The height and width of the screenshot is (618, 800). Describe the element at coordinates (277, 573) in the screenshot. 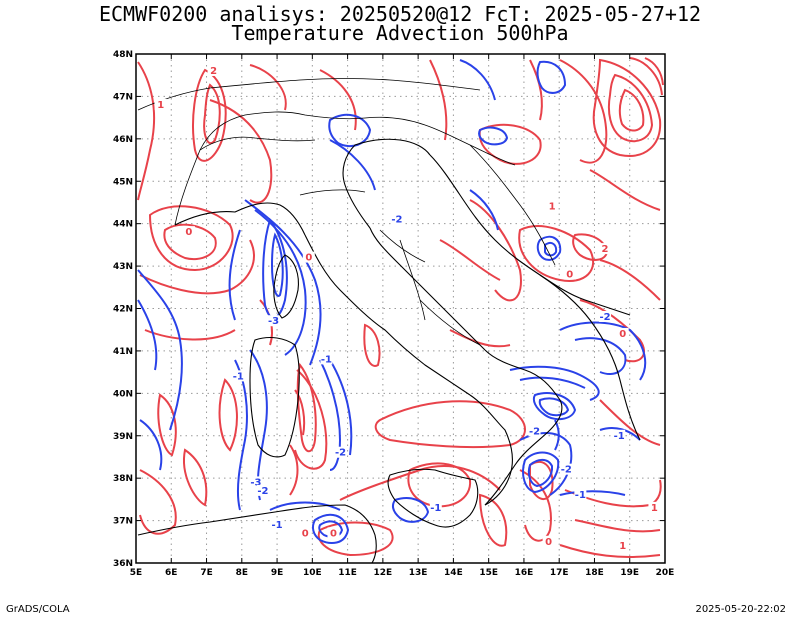

I see `lon-tick-label: 9E` at that location.